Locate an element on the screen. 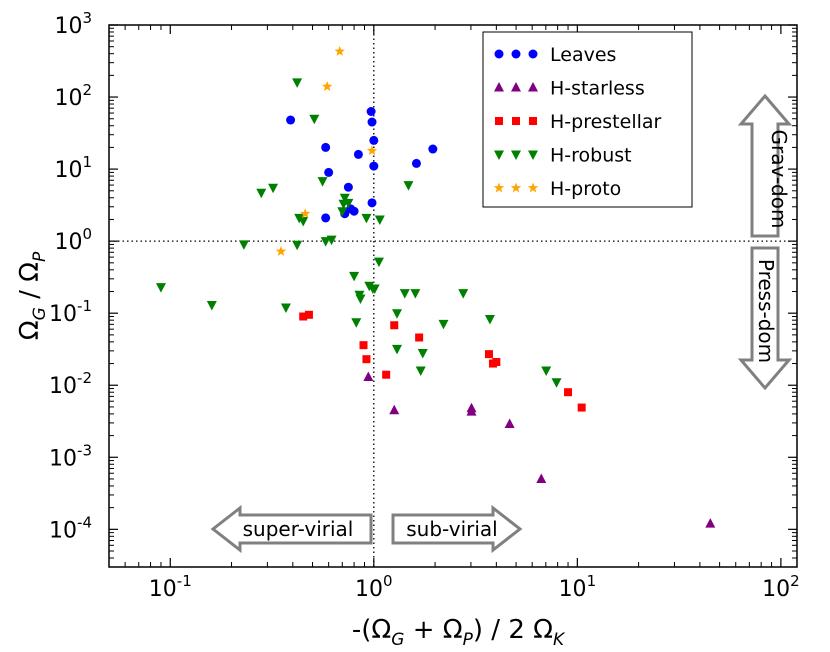 This screenshot has height=652, width=830. legend-entry: H-proto is located at coordinates (557, 189).